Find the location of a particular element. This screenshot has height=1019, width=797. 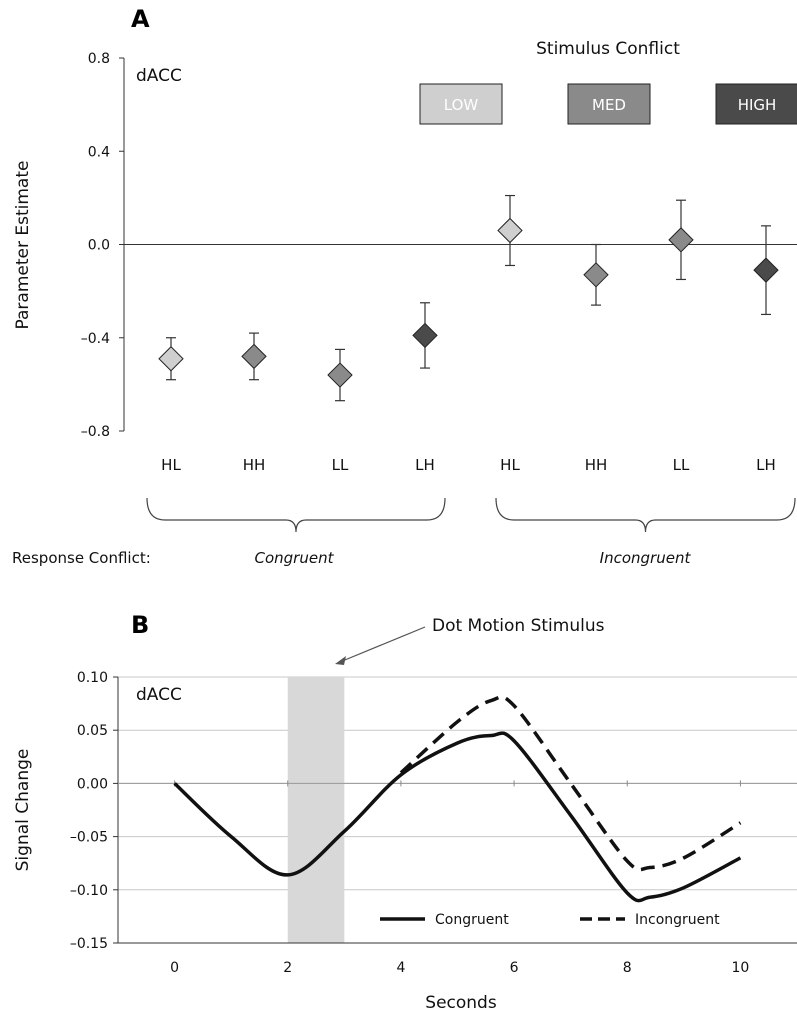

panel-b-x-tick-label: 10 is located at coordinates (741, 968).